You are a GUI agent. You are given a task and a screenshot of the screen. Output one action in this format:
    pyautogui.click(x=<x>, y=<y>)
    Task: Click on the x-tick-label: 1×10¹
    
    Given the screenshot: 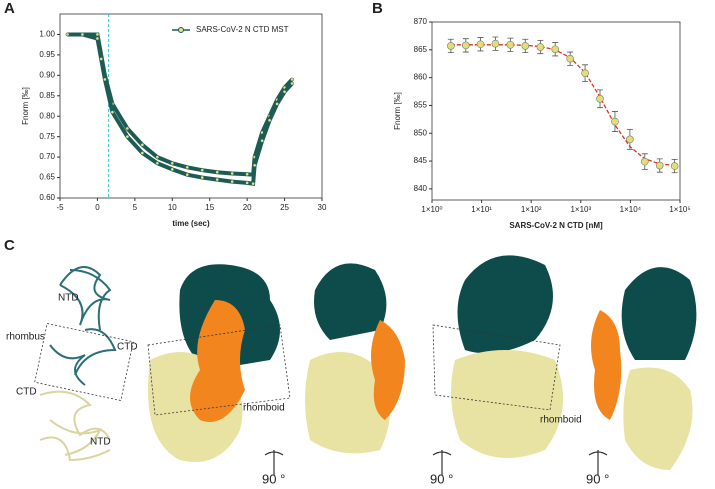 What is the action you would take?
    pyautogui.click(x=481, y=209)
    